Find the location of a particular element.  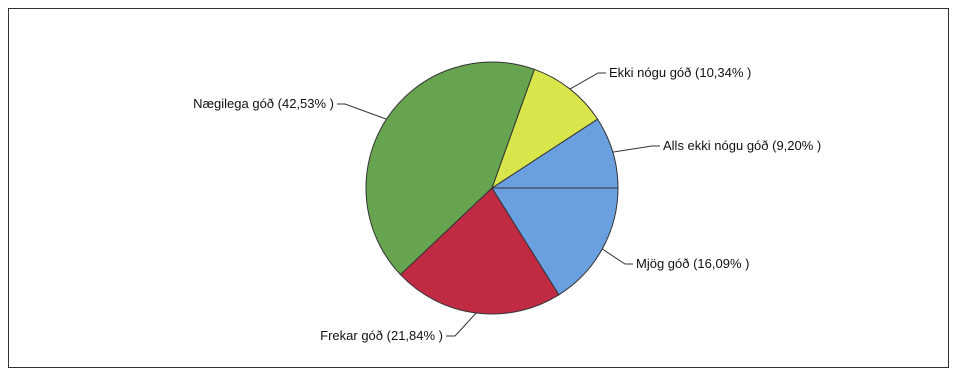

slice-label: Alls ekki nógu góð (9,20% ) is located at coordinates (742, 145).